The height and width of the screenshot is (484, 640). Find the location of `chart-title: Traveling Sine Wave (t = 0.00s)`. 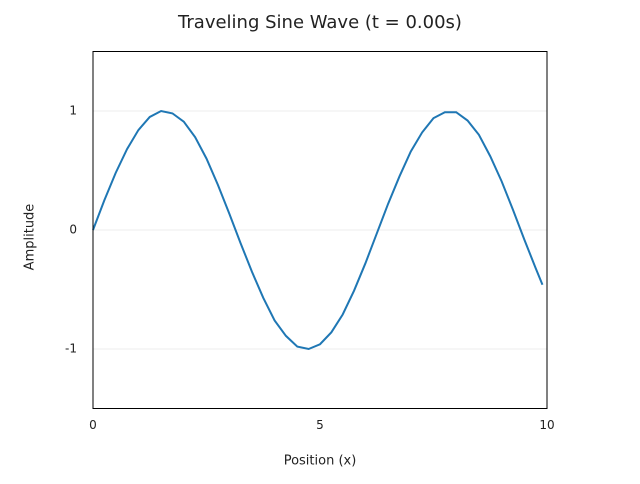

chart-title: Traveling Sine Wave (t = 0.00s) is located at coordinates (319, 22).